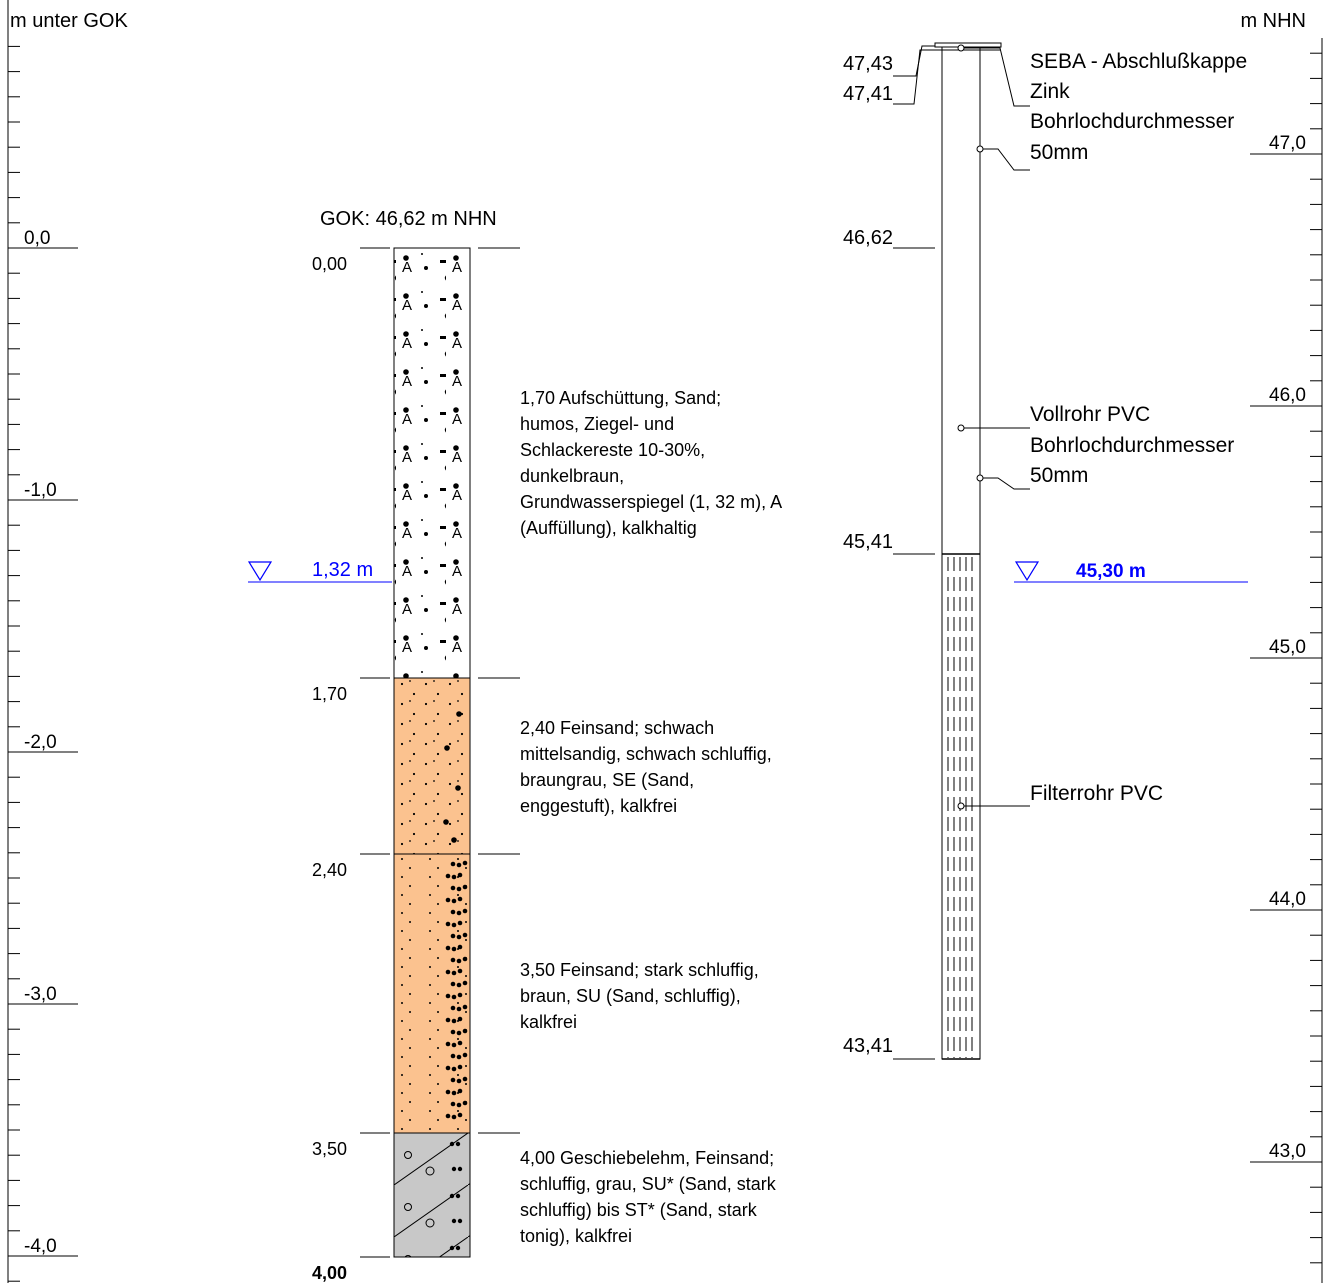 Image resolution: width=1326 pixels, height=1283 pixels. What do you see at coordinates (14, 663) in the screenshot?
I see `left-axis-minor-ticks` at bounding box center [14, 663].